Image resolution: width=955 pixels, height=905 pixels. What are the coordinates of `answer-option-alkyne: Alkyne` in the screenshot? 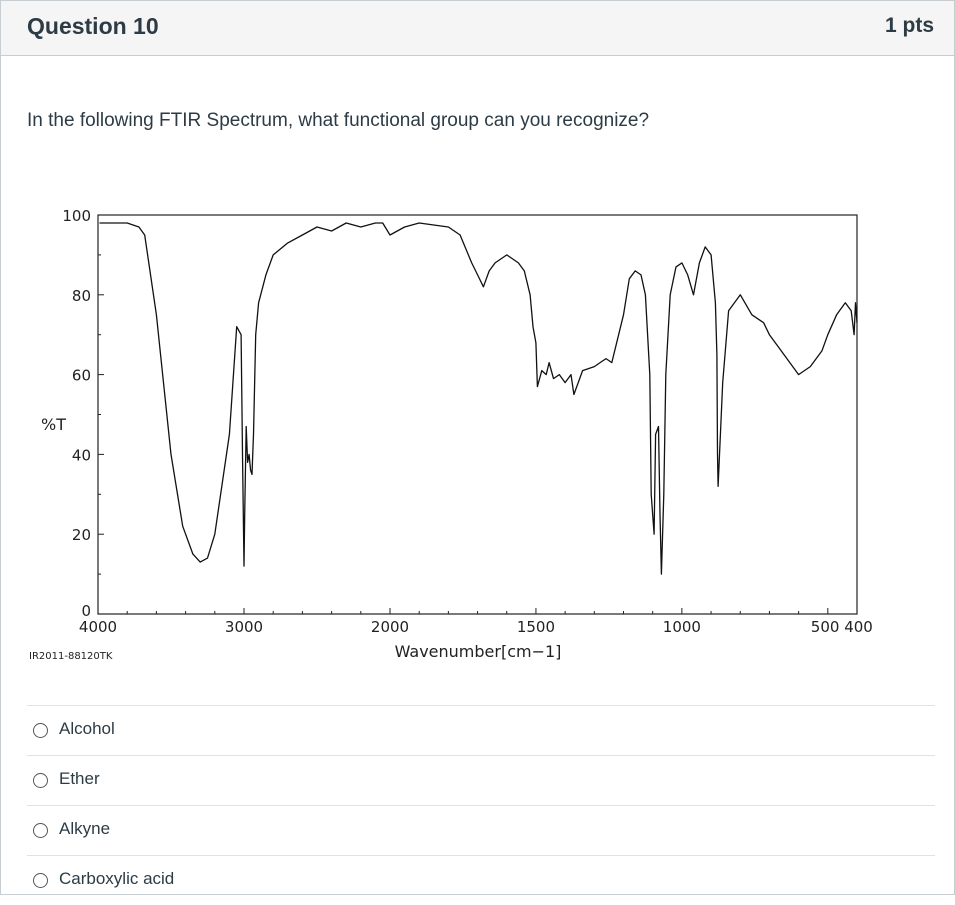 It's located at (481, 830).